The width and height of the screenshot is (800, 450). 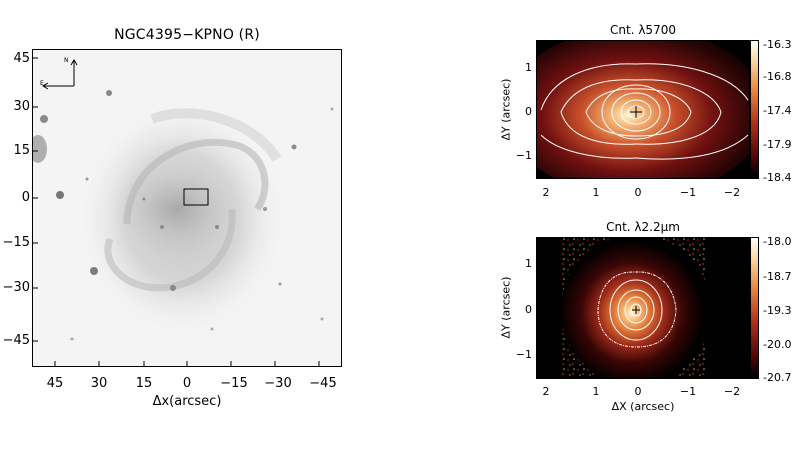 I want to click on left-x-tick: 0, so click(x=187, y=383).